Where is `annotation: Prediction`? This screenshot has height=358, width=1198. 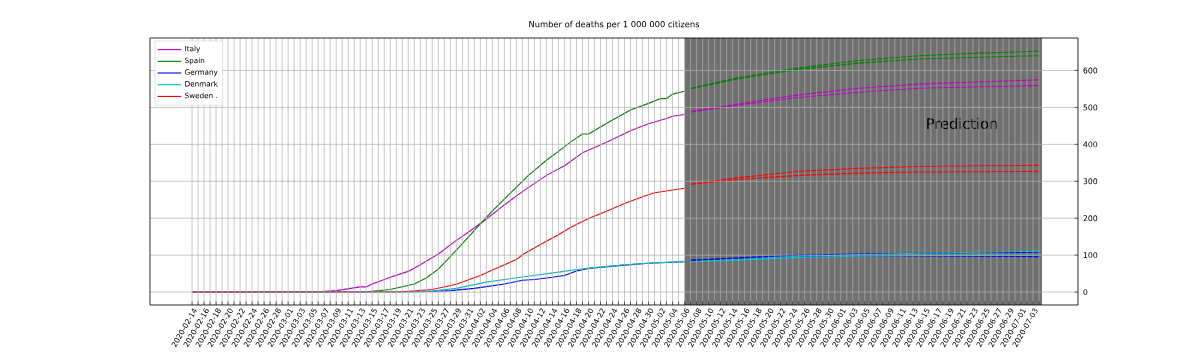 annotation: Prediction is located at coordinates (962, 123).